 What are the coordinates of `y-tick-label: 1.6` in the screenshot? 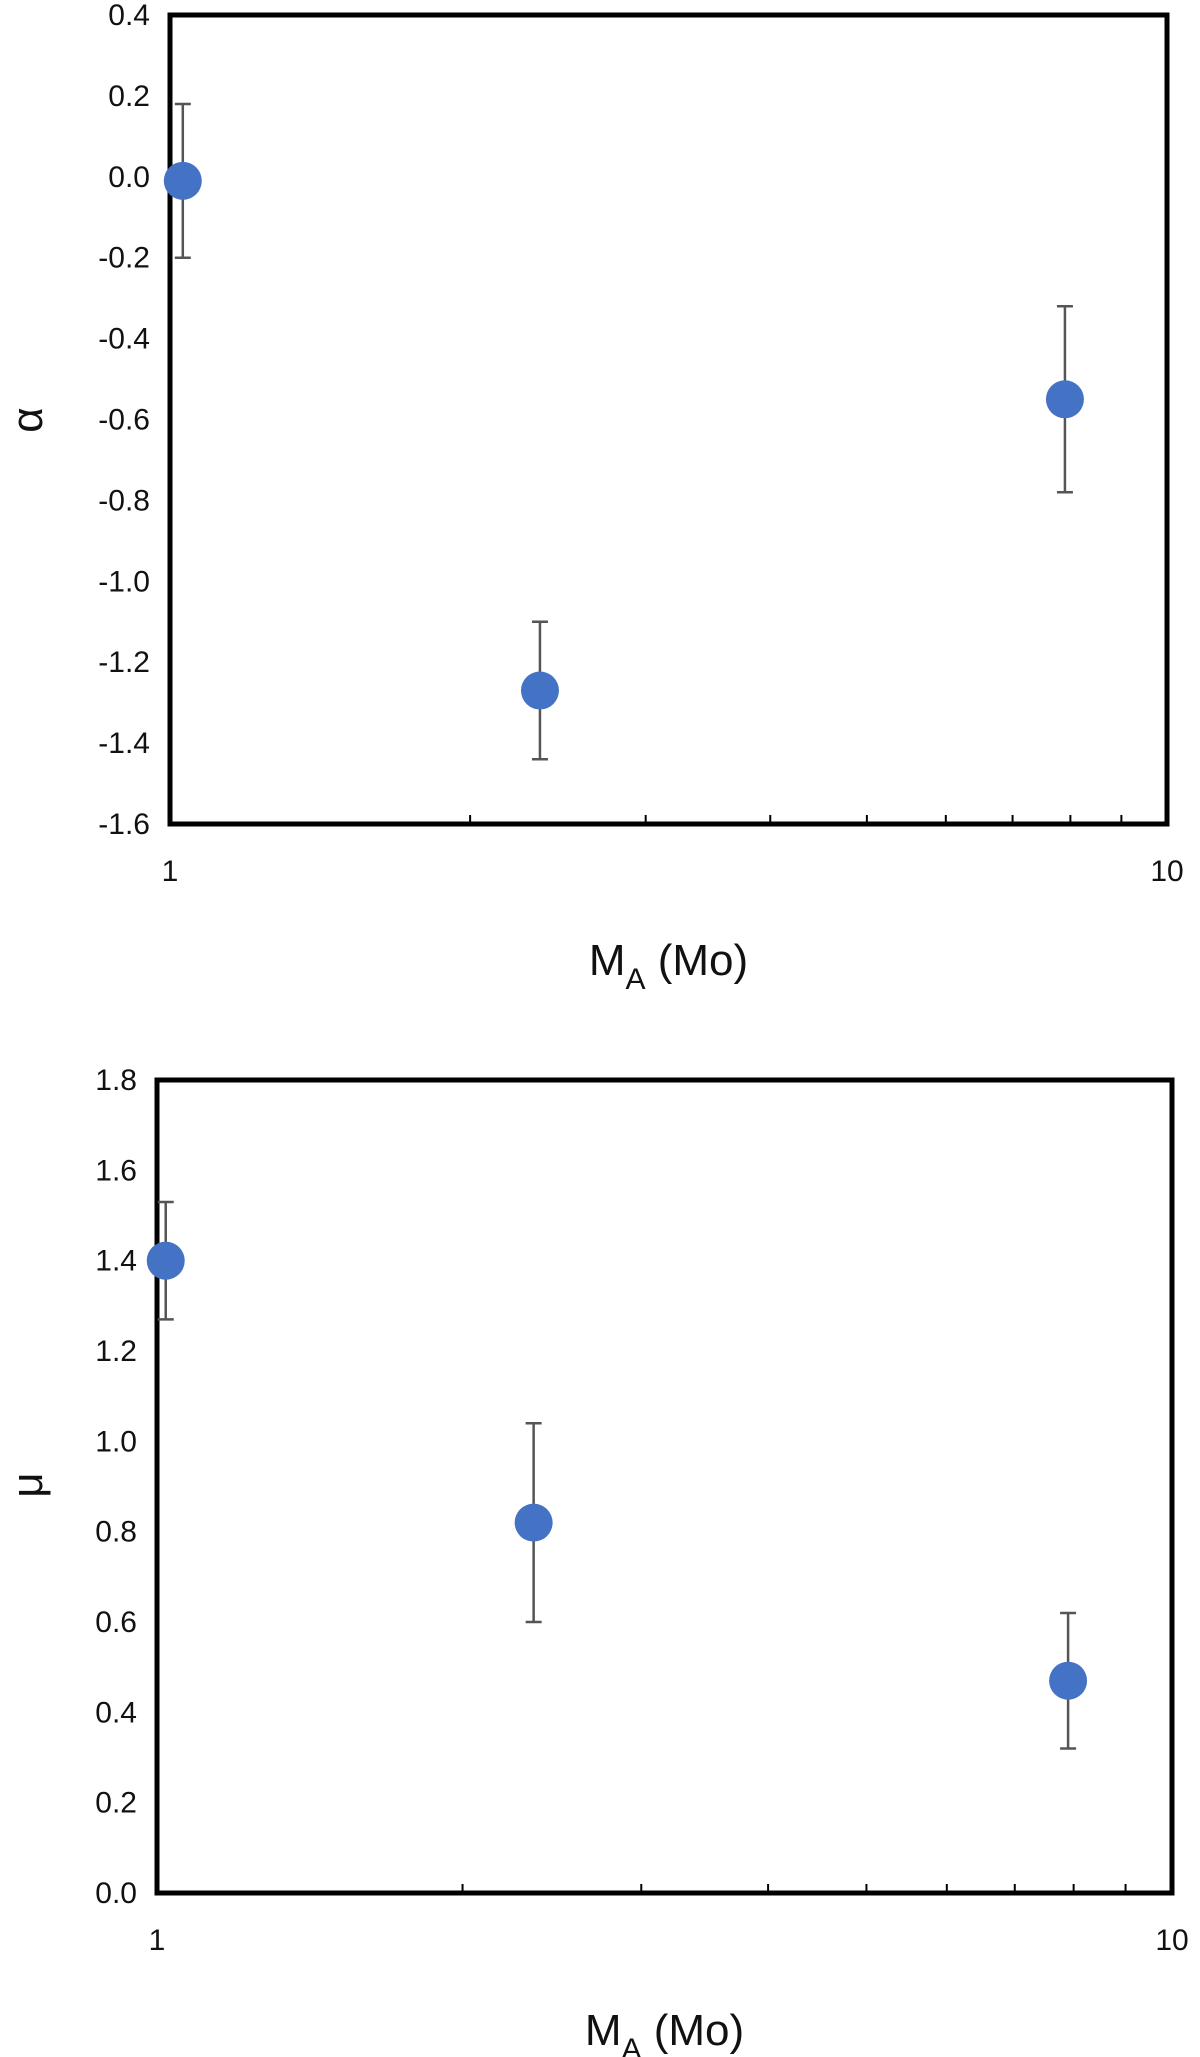 It's located at (116, 1170).